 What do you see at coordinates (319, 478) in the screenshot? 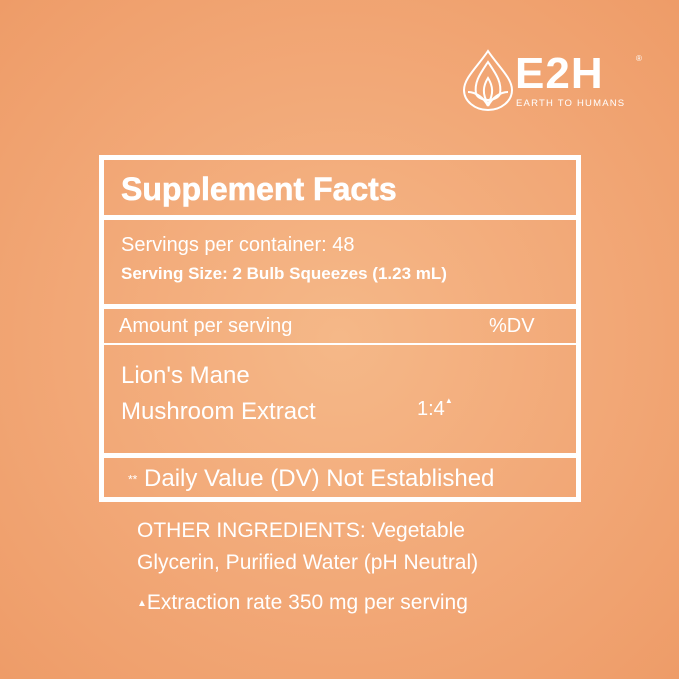
I see `footnote-text: Daily Value (DV) Not Established` at bounding box center [319, 478].